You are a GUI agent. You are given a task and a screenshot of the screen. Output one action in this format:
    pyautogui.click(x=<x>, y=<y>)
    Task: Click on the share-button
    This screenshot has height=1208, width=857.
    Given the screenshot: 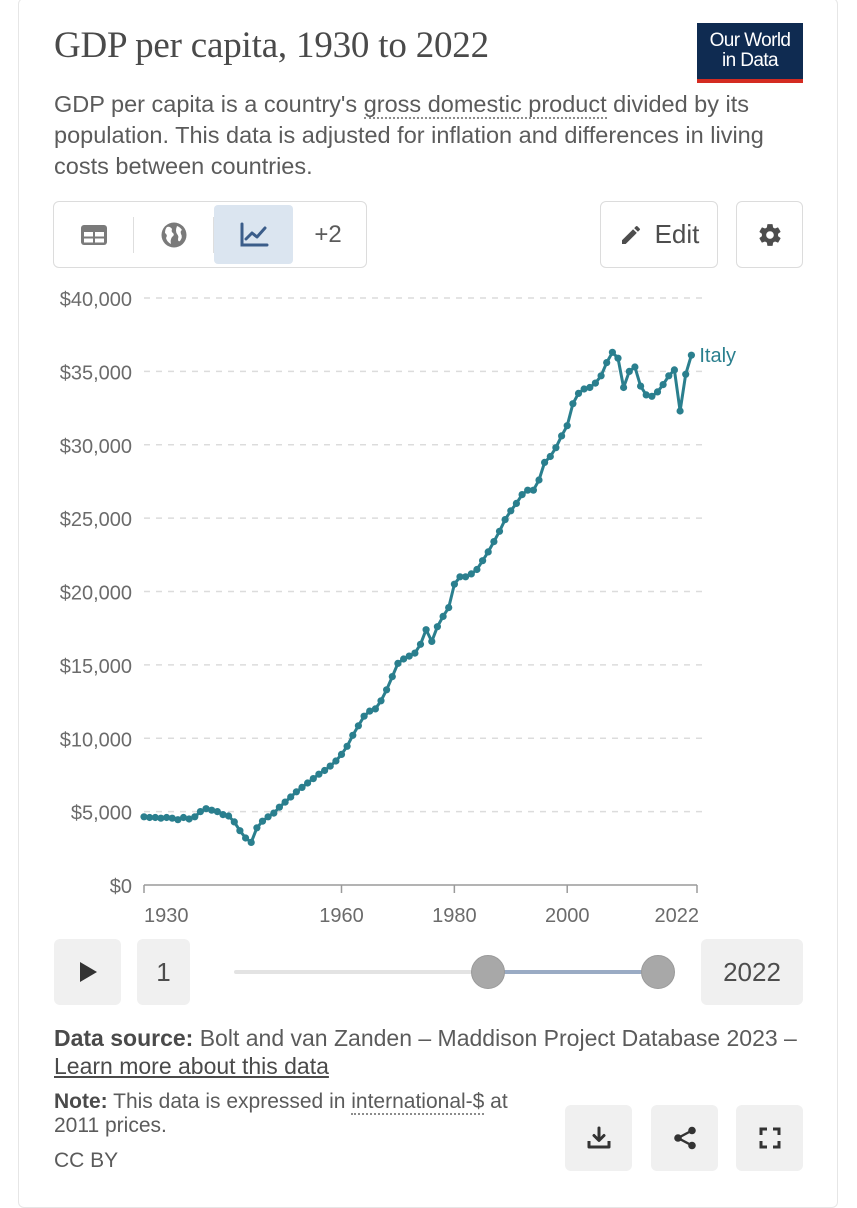 What is the action you would take?
    pyautogui.click(x=684, y=1138)
    